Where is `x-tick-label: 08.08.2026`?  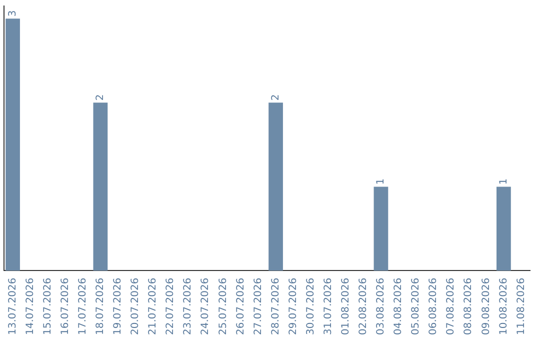 x-tick-label: 08.08.2026 is located at coordinates (468, 307).